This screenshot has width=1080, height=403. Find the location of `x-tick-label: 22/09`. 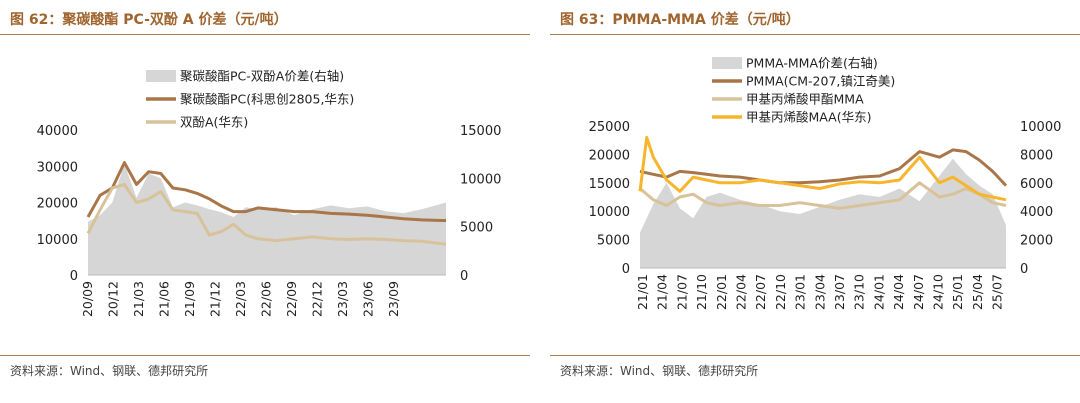

x-tick-label: 22/09 is located at coordinates (291, 299).